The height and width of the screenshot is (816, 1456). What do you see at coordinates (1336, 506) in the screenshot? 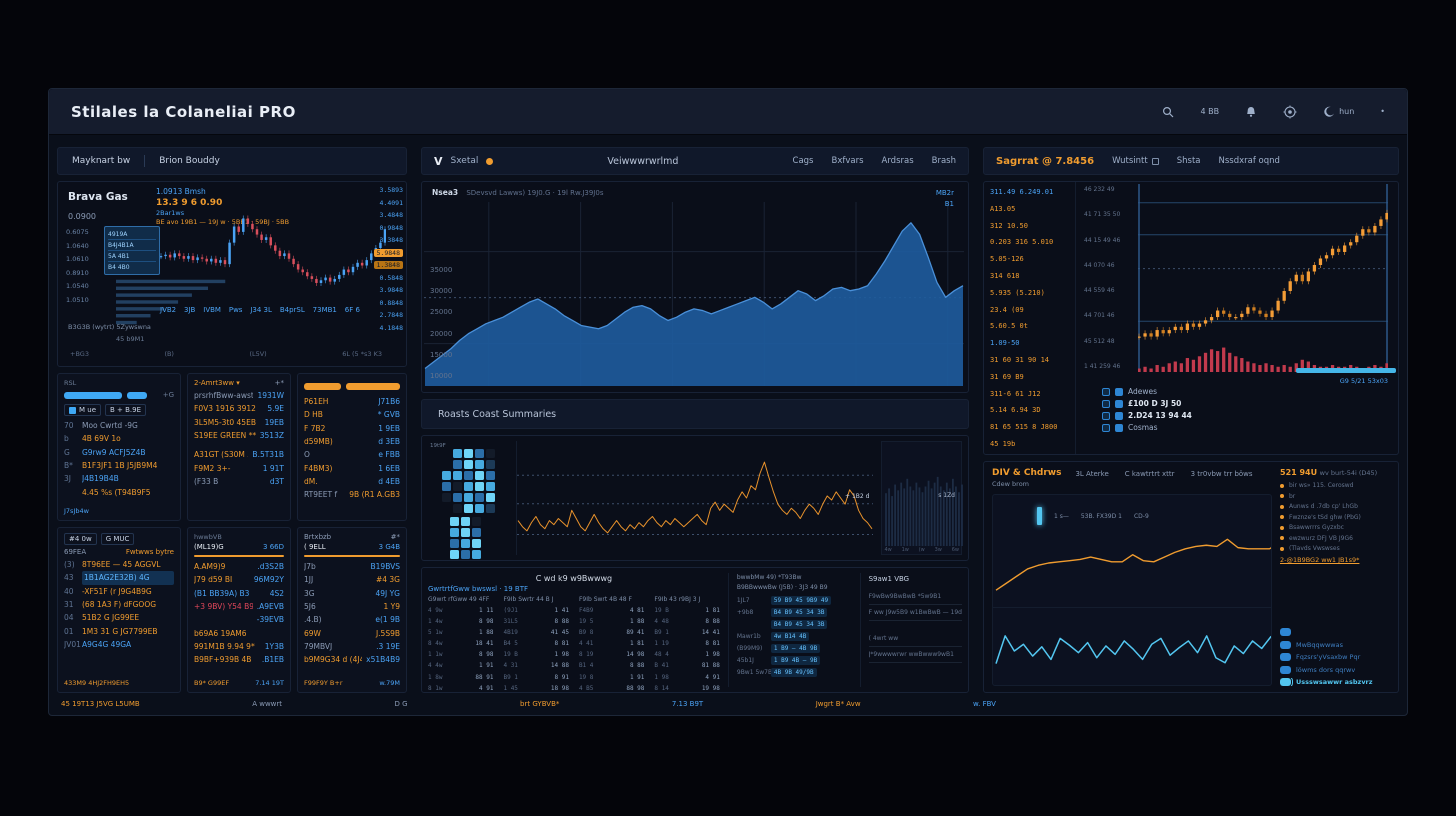
I see `bullet-item: Aunws d .7db cp' LhGb` at bounding box center [1336, 506].